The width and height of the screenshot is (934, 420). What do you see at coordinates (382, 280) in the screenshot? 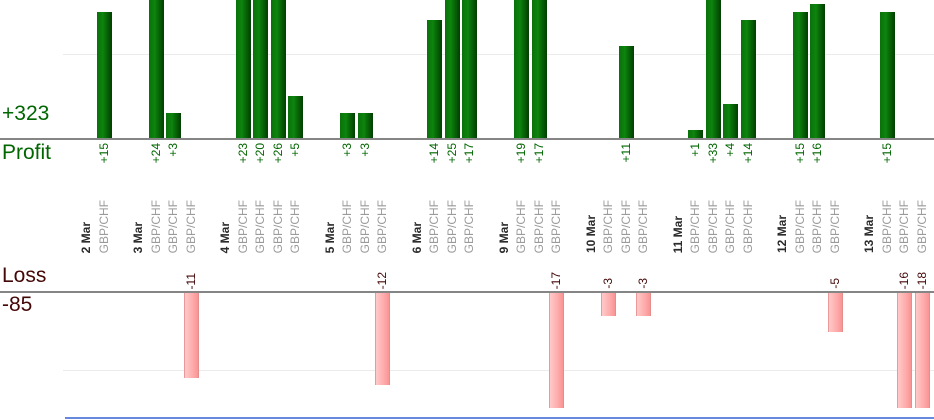
I see `trade-value-label: -12` at bounding box center [382, 280].